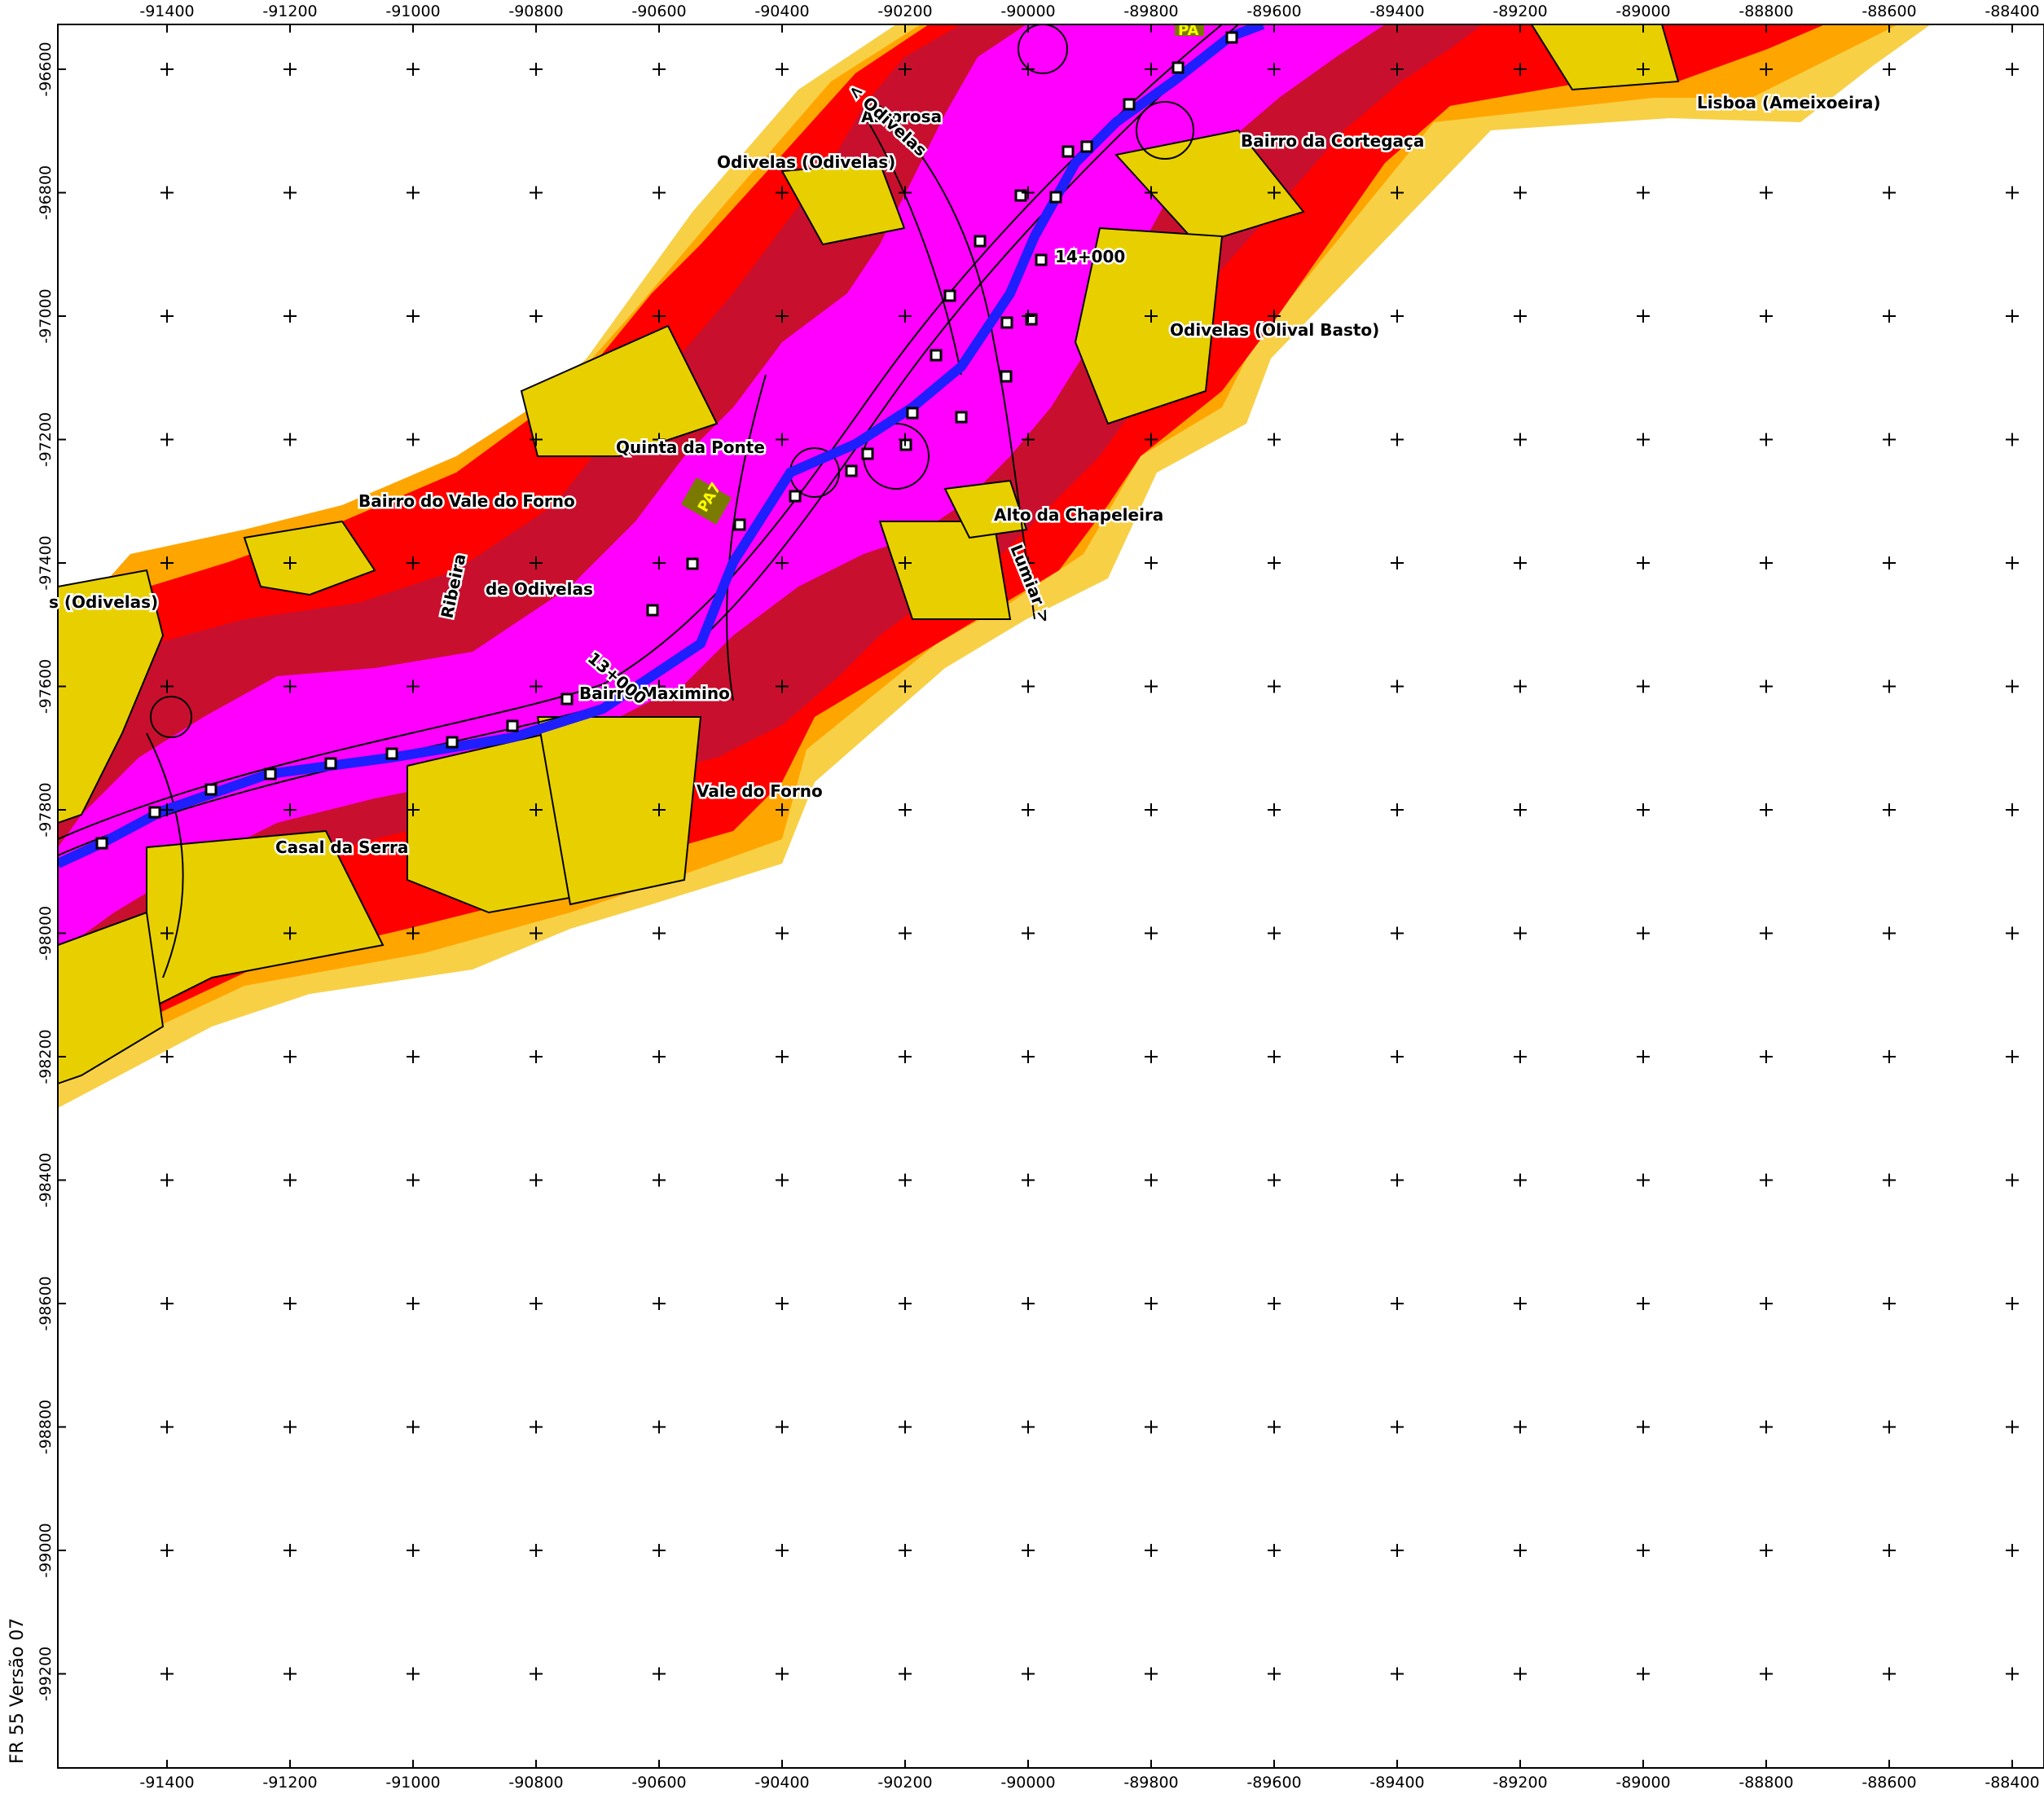 The height and width of the screenshot is (1794, 2044). I want to click on x-tick-label: -91200, so click(289, 1783).